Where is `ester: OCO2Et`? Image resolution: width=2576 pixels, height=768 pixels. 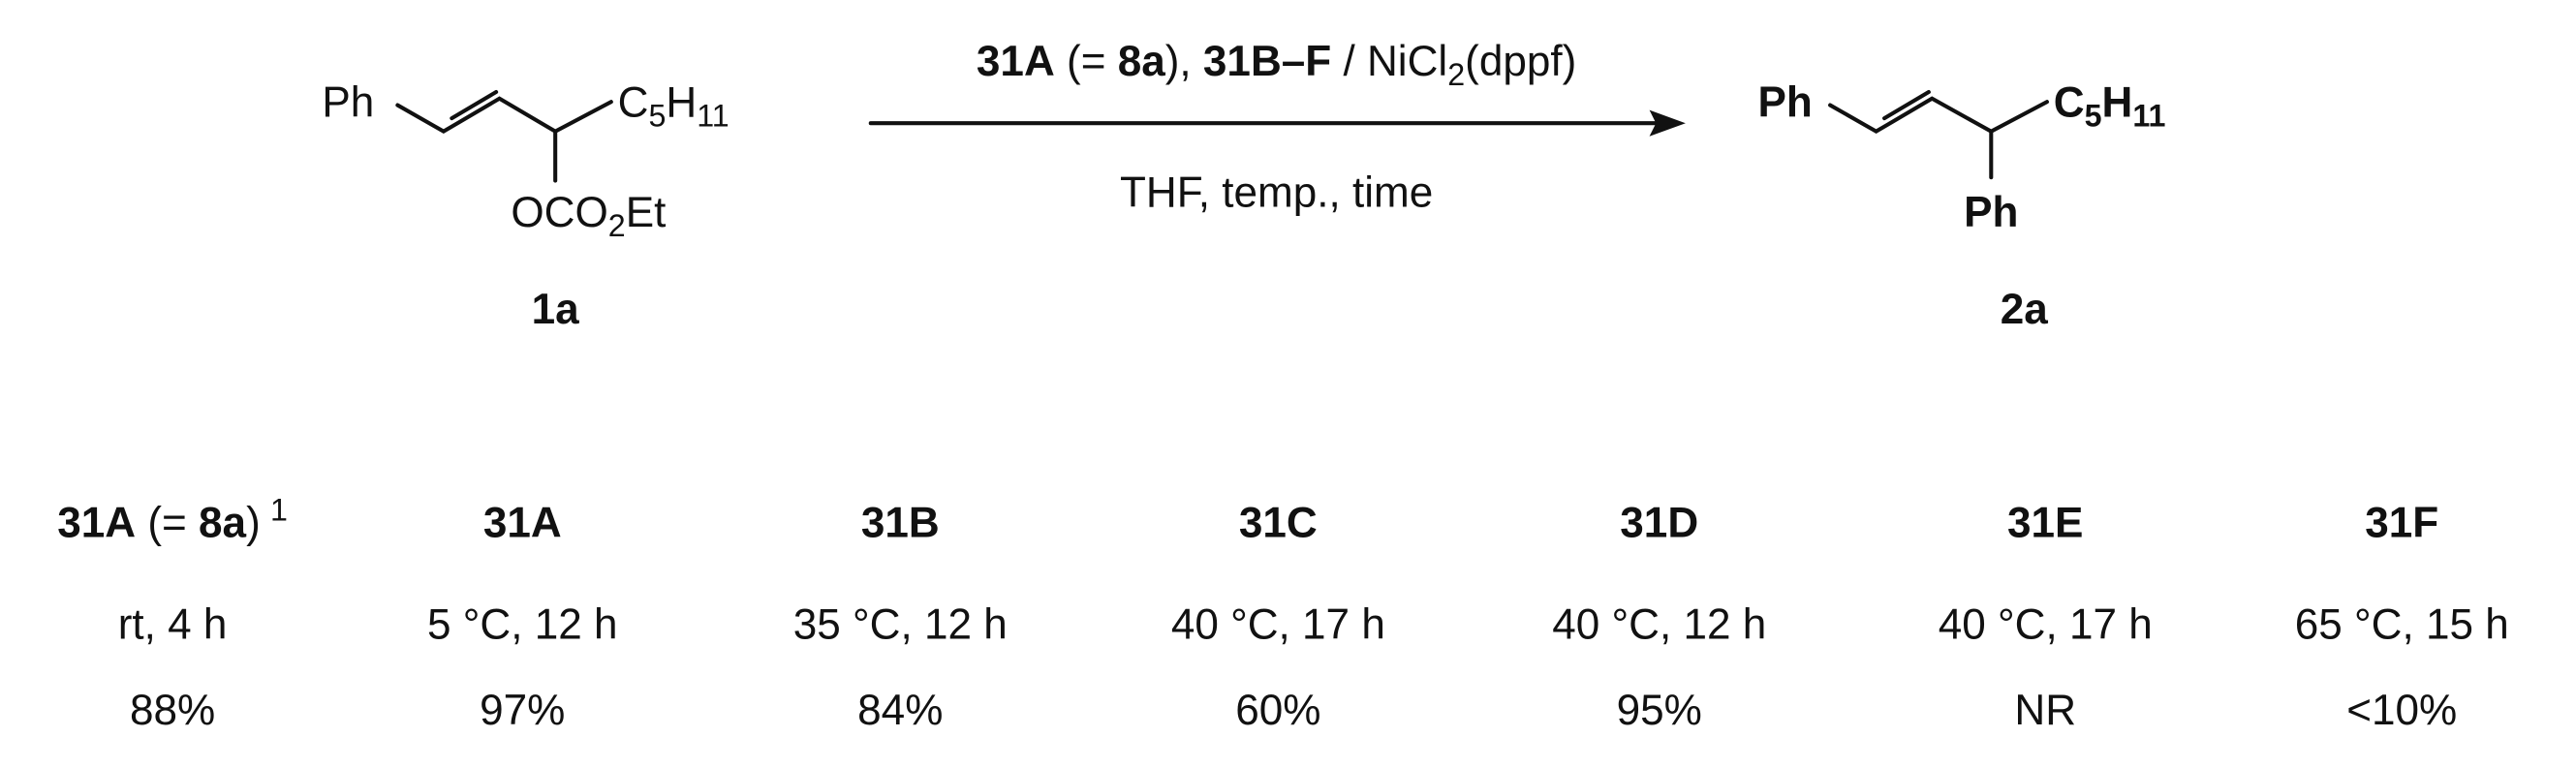 ester: OCO2Et is located at coordinates (588, 216).